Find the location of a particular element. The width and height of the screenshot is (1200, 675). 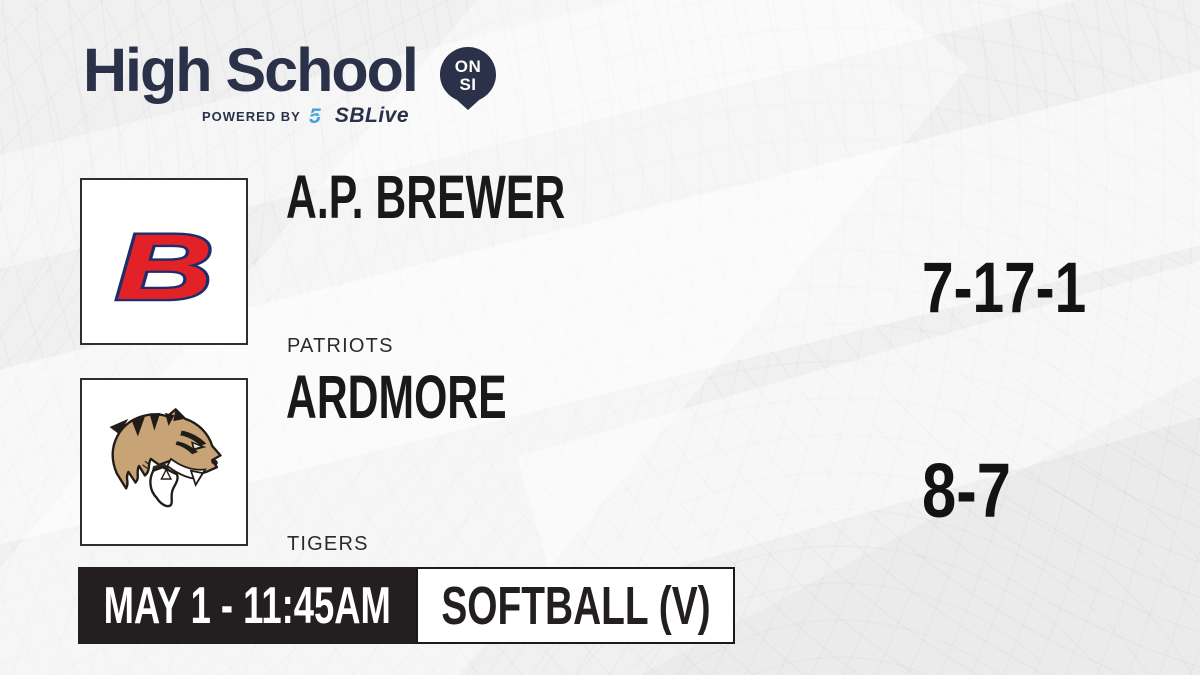

game-datetime-badge: MAY 1 - 11:45AM is located at coordinates (247, 605).